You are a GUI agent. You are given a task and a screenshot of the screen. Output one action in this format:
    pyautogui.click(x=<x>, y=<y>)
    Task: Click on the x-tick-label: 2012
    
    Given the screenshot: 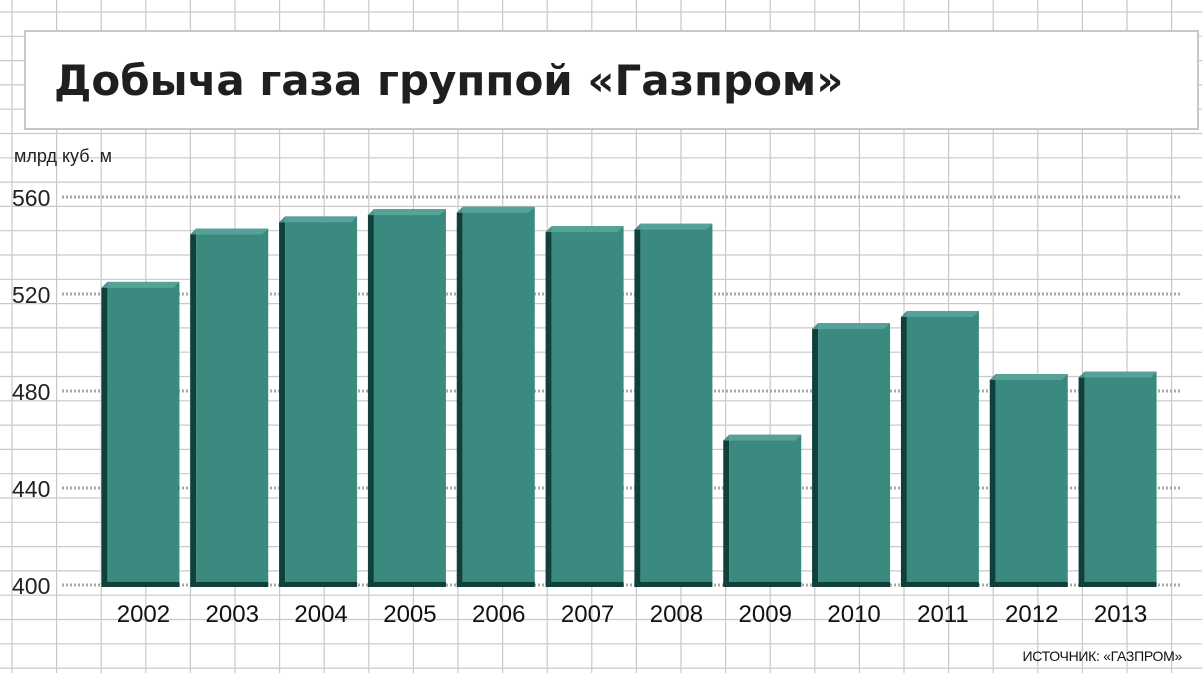 What is the action you would take?
    pyautogui.click(x=1031, y=614)
    